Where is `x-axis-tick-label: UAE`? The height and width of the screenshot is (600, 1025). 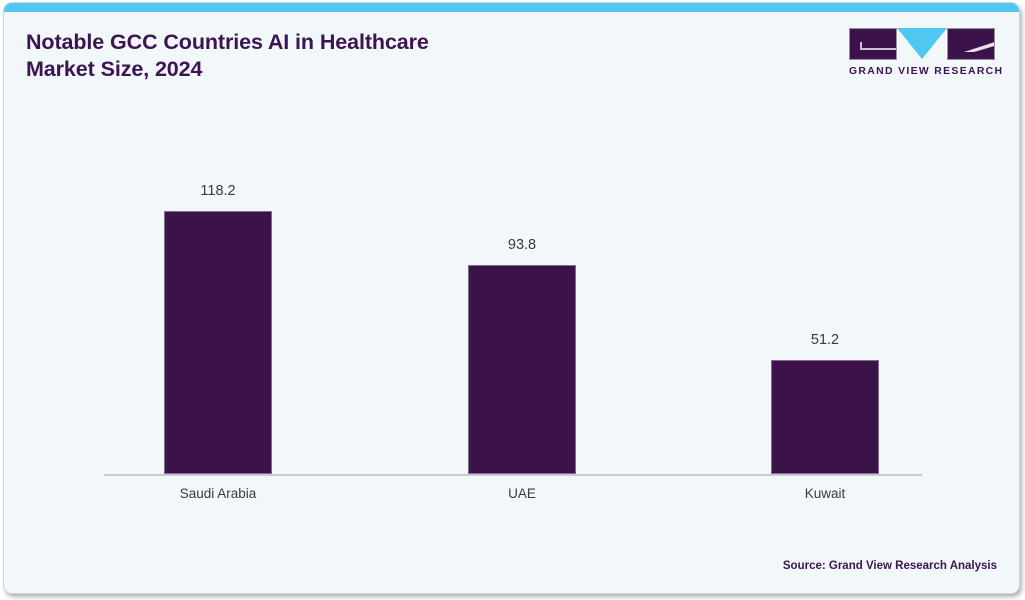
x-axis-tick-label: UAE is located at coordinates (522, 493).